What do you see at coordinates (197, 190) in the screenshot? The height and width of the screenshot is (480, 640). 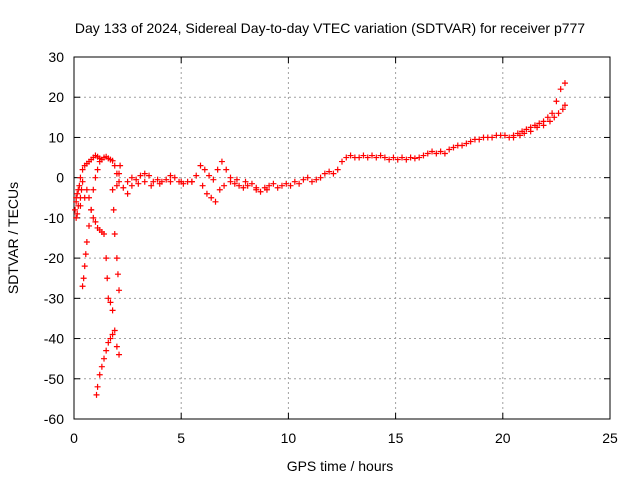 I see `series-early-lower-branch` at bounding box center [197, 190].